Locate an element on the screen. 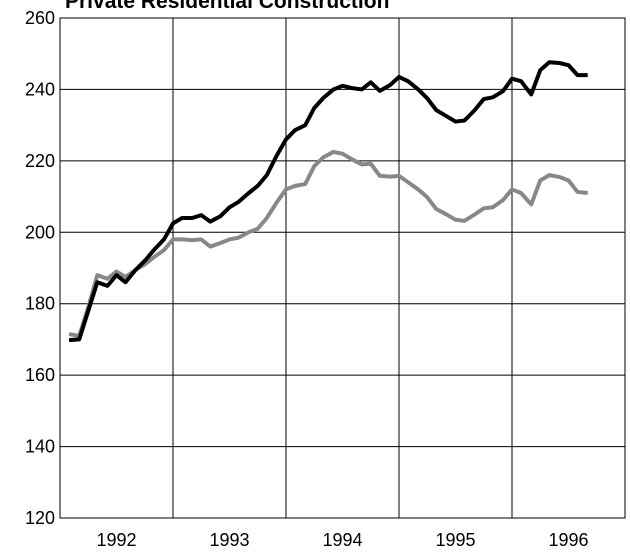 The height and width of the screenshot is (553, 630). y-tick-label: 120 is located at coordinates (40, 518).